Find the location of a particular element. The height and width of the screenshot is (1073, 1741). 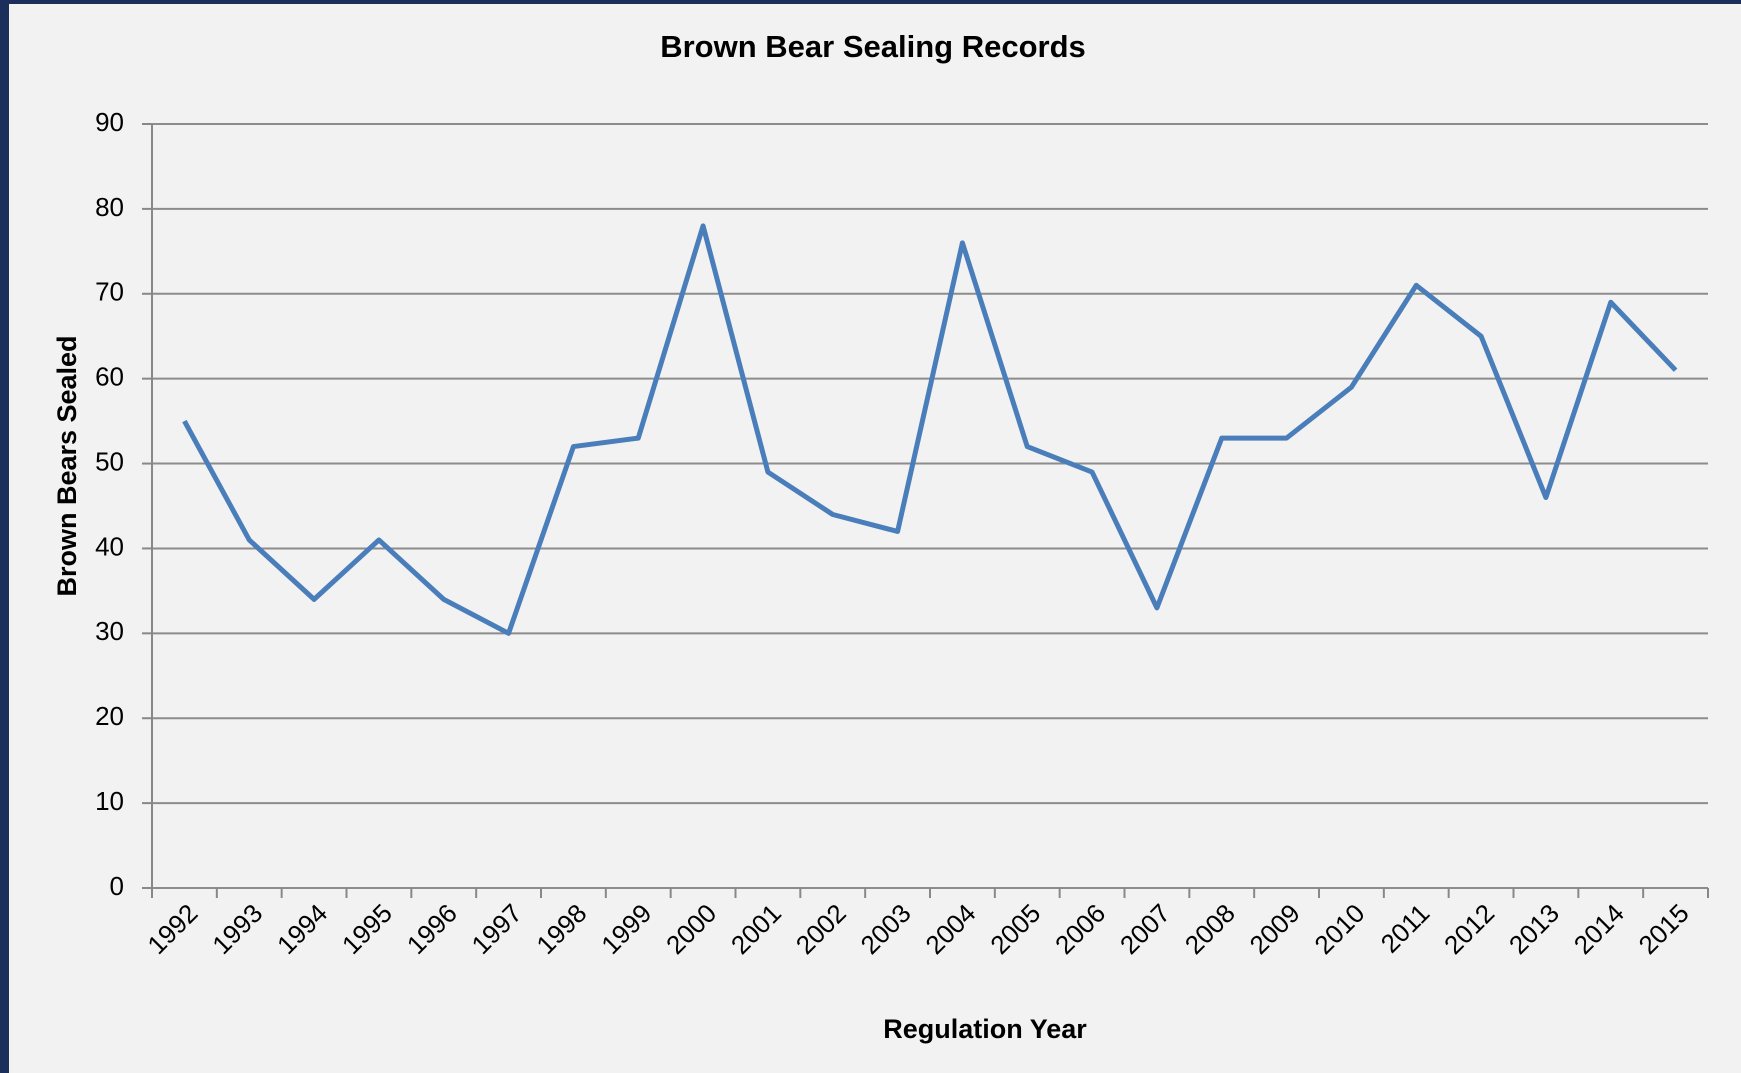

y-tick-label: 0 is located at coordinates (117, 886).